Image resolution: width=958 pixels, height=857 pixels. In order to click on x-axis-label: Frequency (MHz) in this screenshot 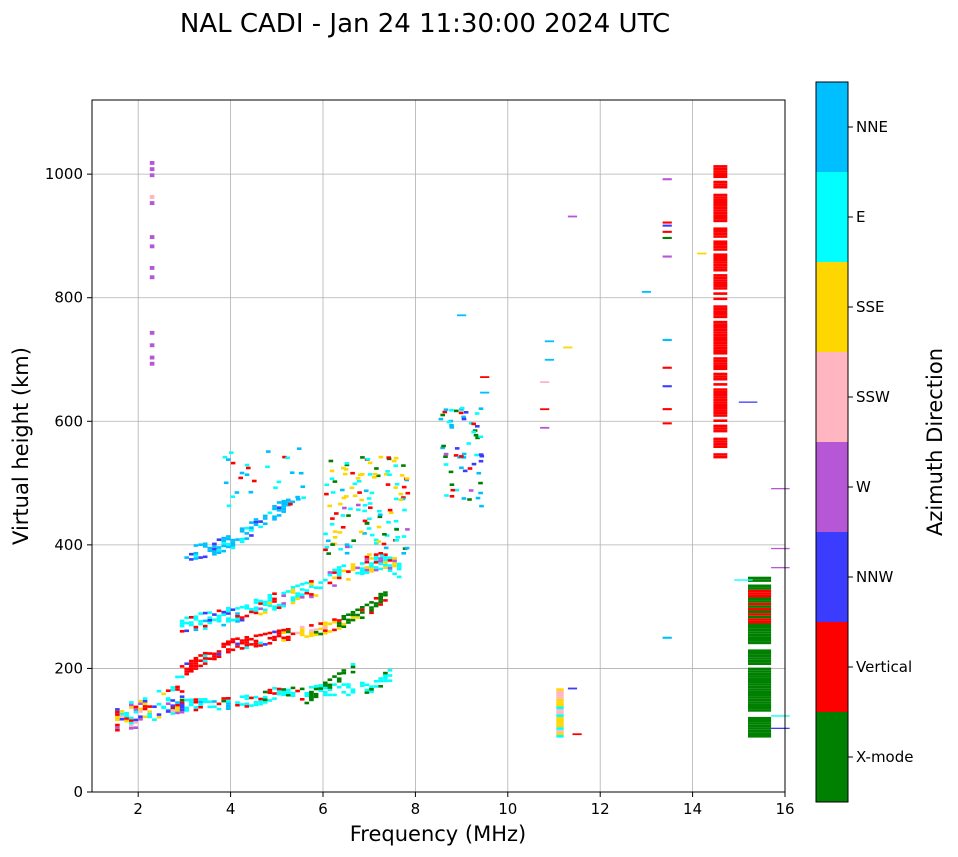, I will do `click(438, 834)`.